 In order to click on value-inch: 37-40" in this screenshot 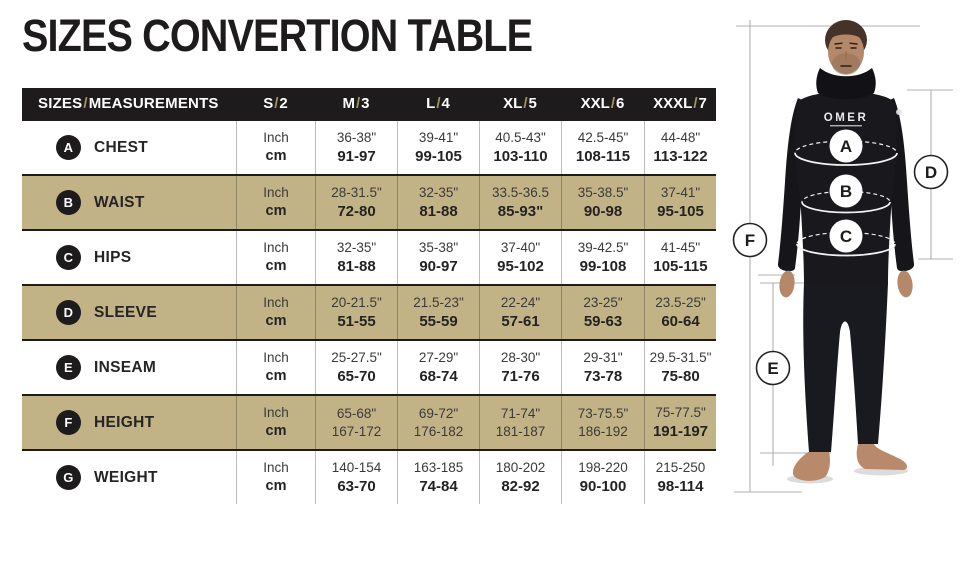, I will do `click(520, 247)`.